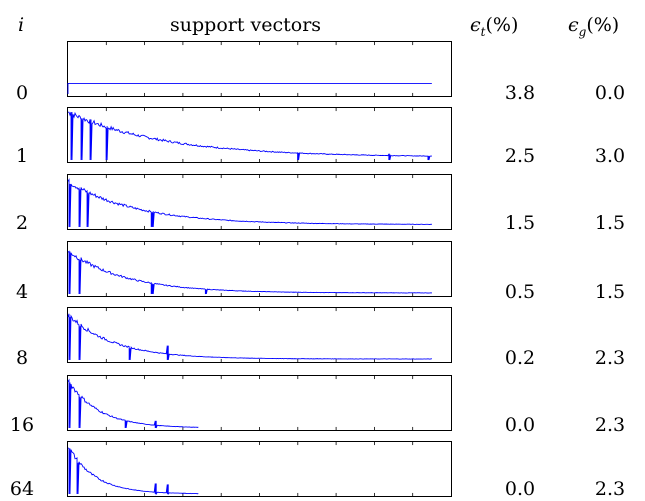  What do you see at coordinates (22, 292) in the screenshot?
I see `row-i: 4` at bounding box center [22, 292].